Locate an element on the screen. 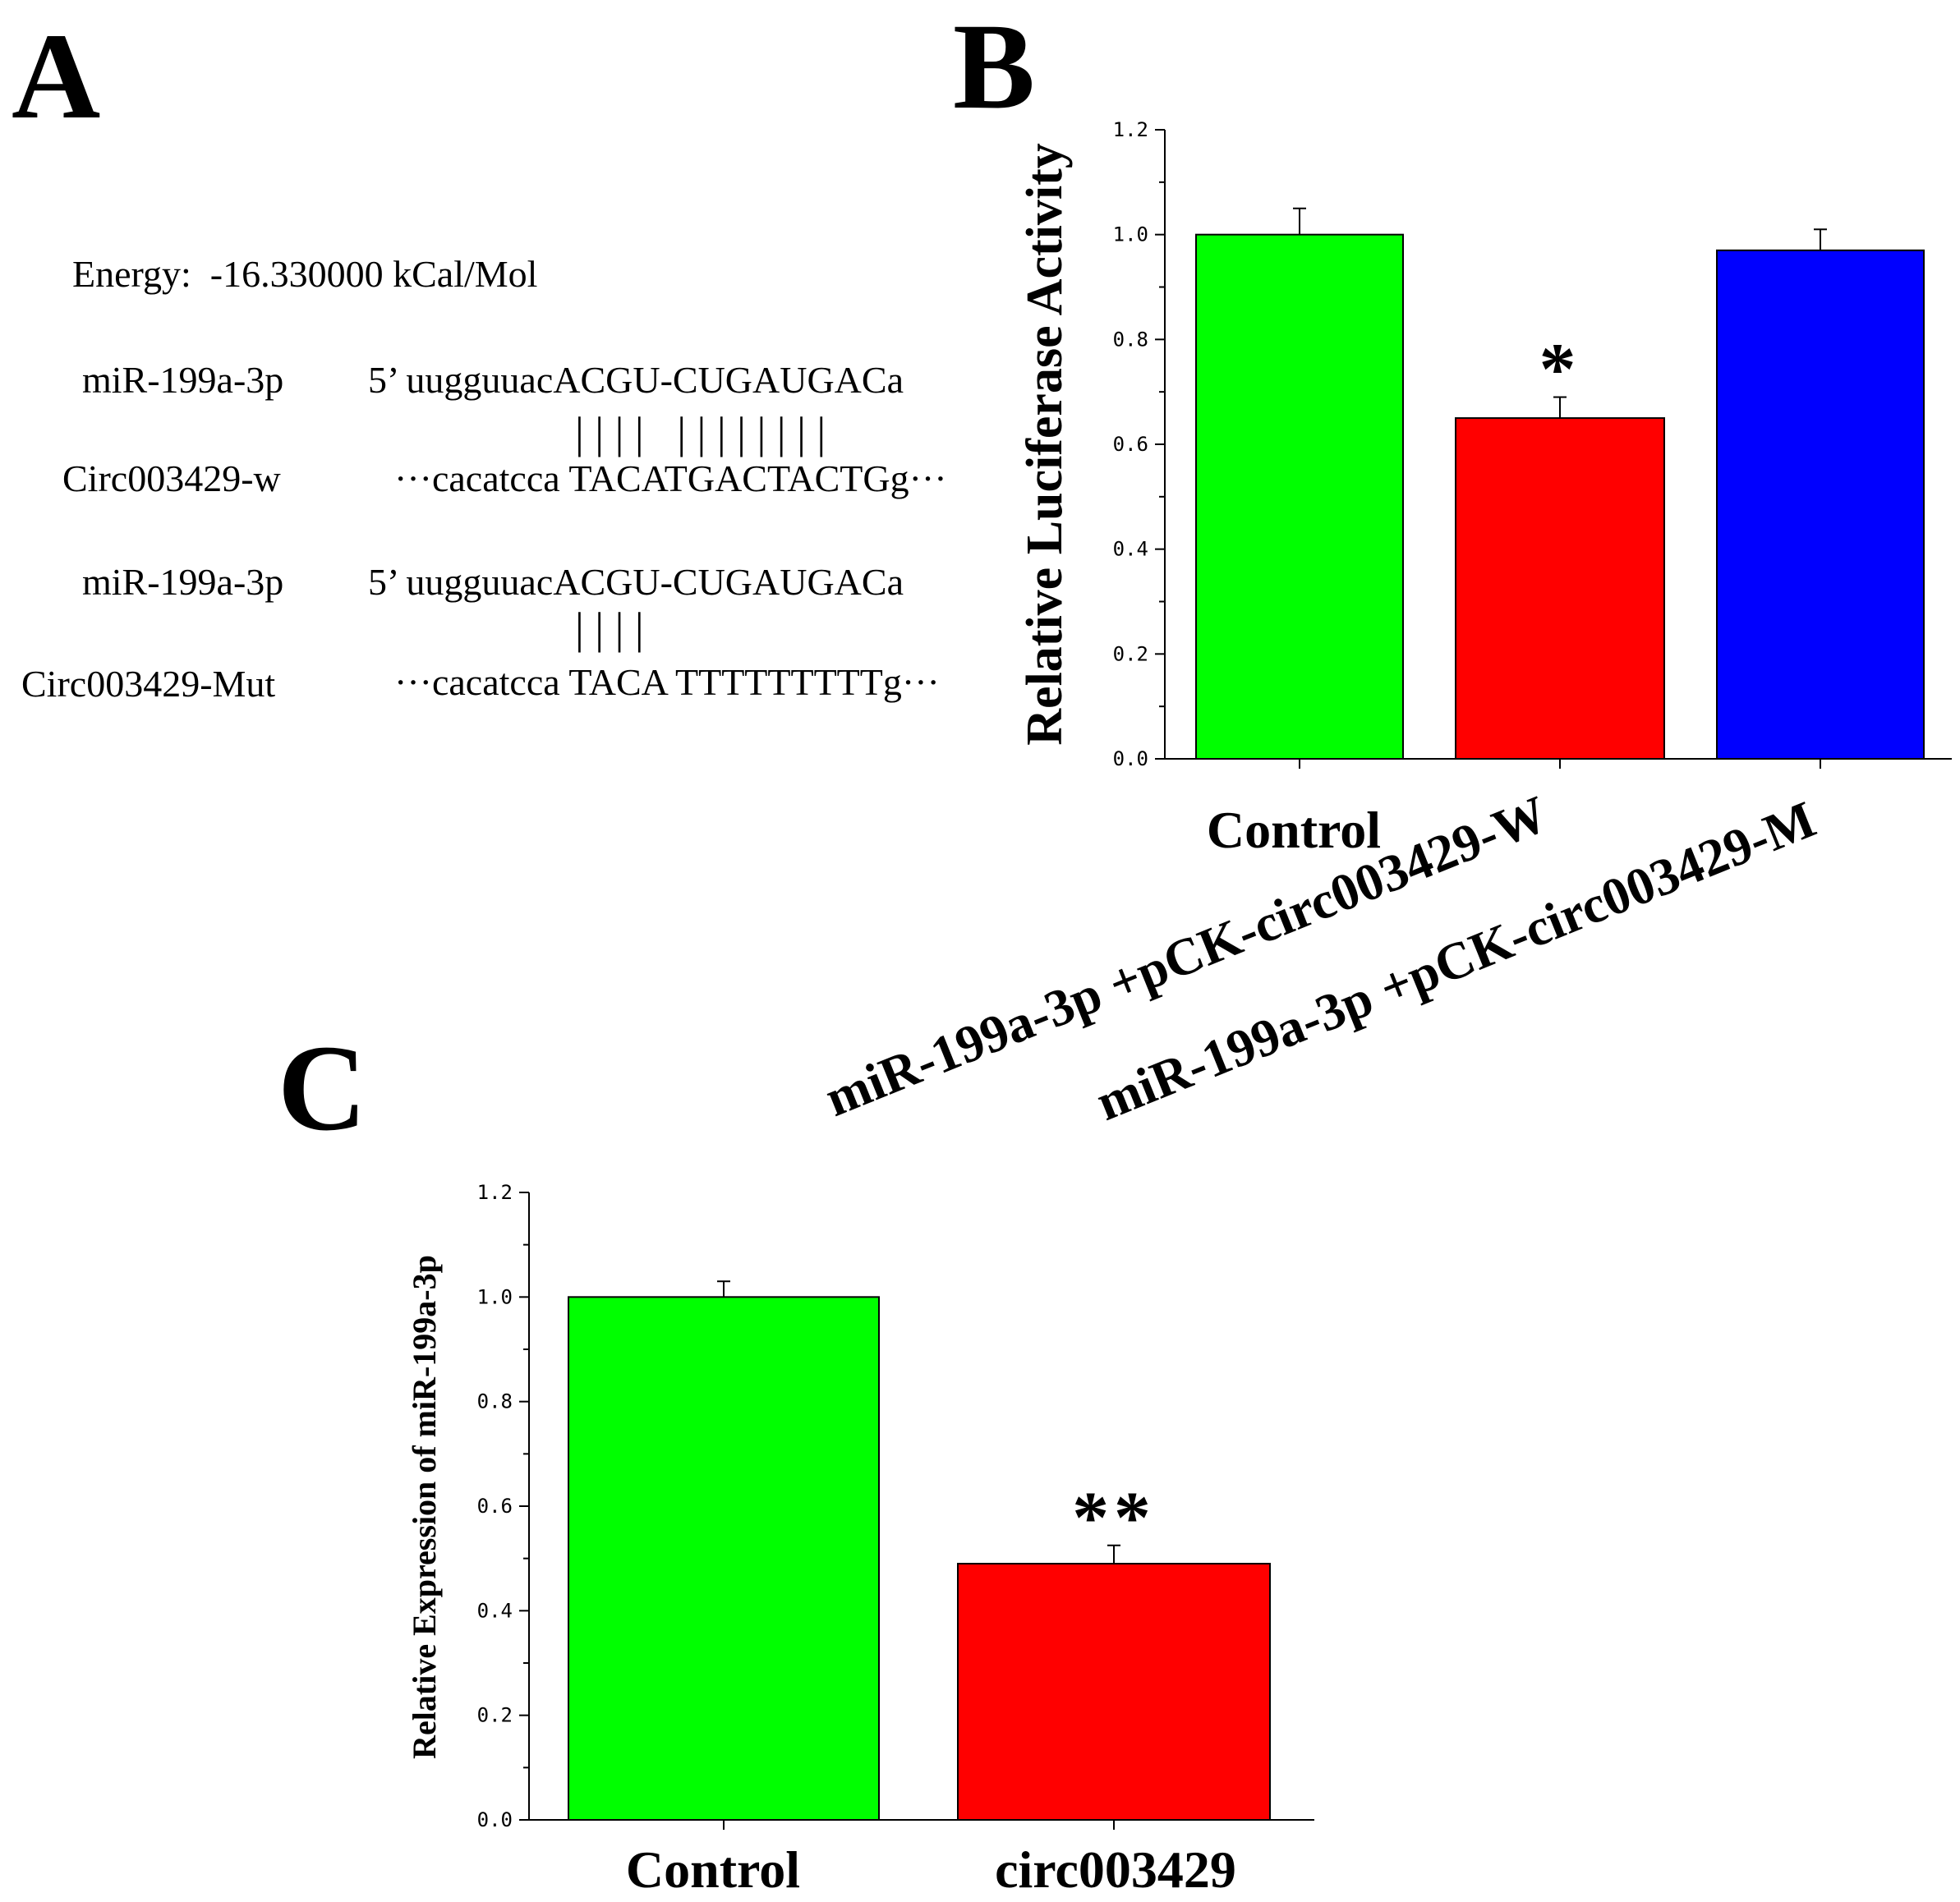  panel-label-a: A is located at coordinates (56, 76).